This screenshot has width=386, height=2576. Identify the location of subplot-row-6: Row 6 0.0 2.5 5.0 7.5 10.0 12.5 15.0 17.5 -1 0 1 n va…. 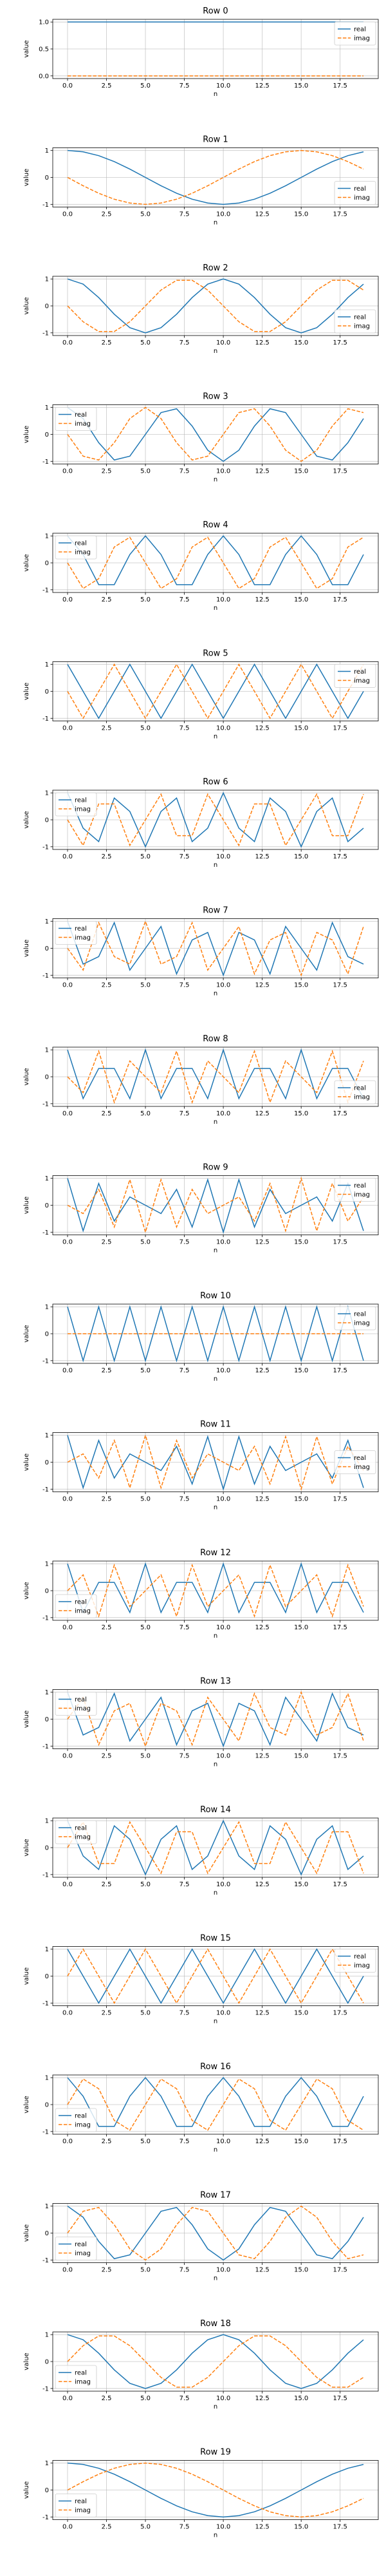
(201, 823).